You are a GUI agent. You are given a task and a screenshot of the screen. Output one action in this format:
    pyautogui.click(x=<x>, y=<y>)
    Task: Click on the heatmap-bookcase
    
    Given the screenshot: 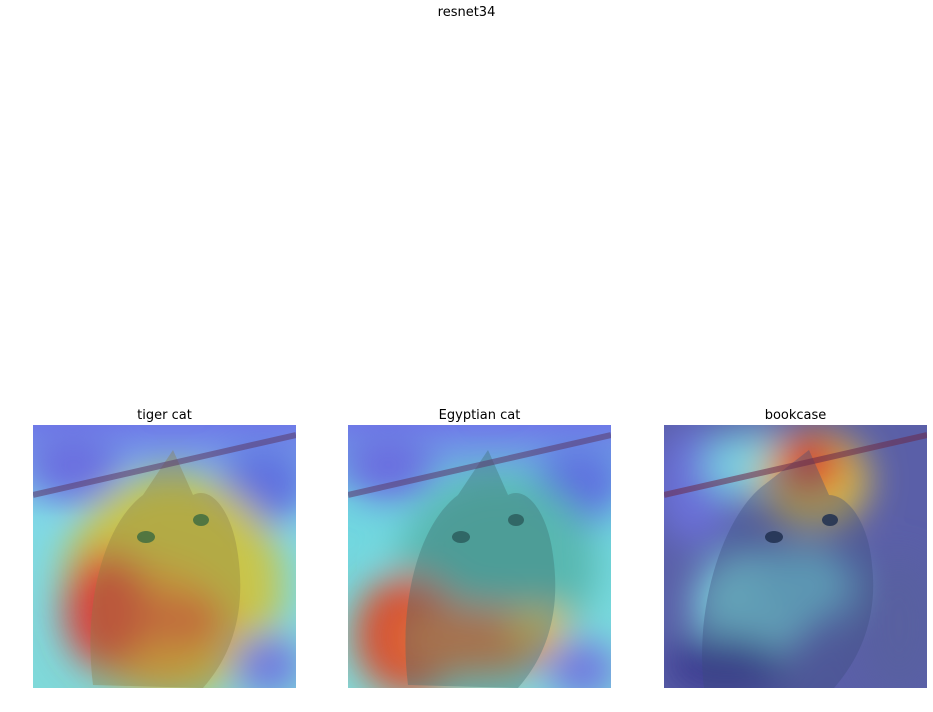 What is the action you would take?
    pyautogui.click(x=795, y=556)
    